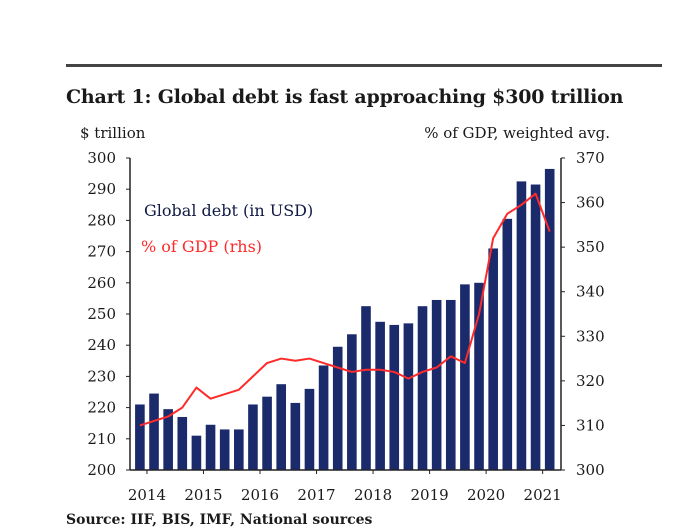  What do you see at coordinates (590, 247) in the screenshot?
I see `right-tick-label: 350` at bounding box center [590, 247].